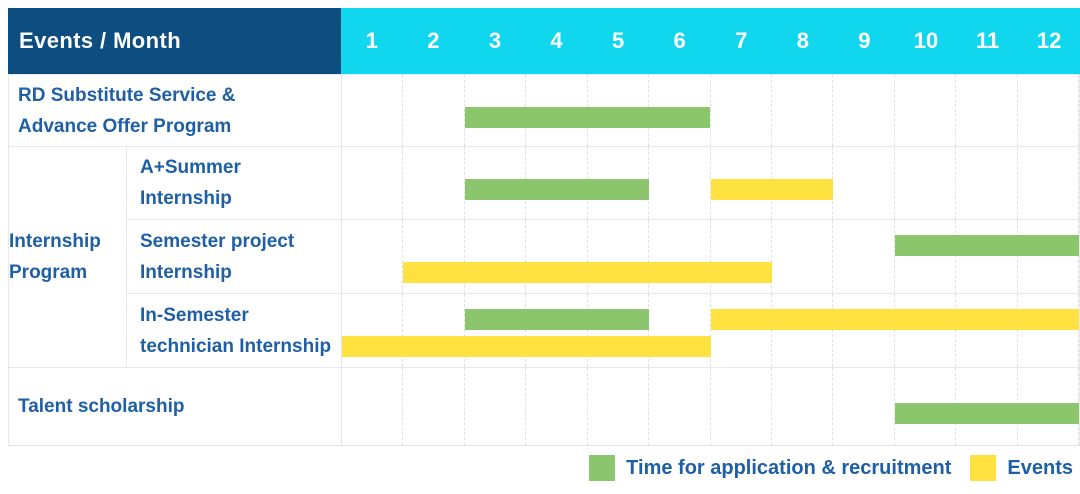  What do you see at coordinates (789, 467) in the screenshot?
I see `legend-green-label: Time for application & recruitment` at bounding box center [789, 467].